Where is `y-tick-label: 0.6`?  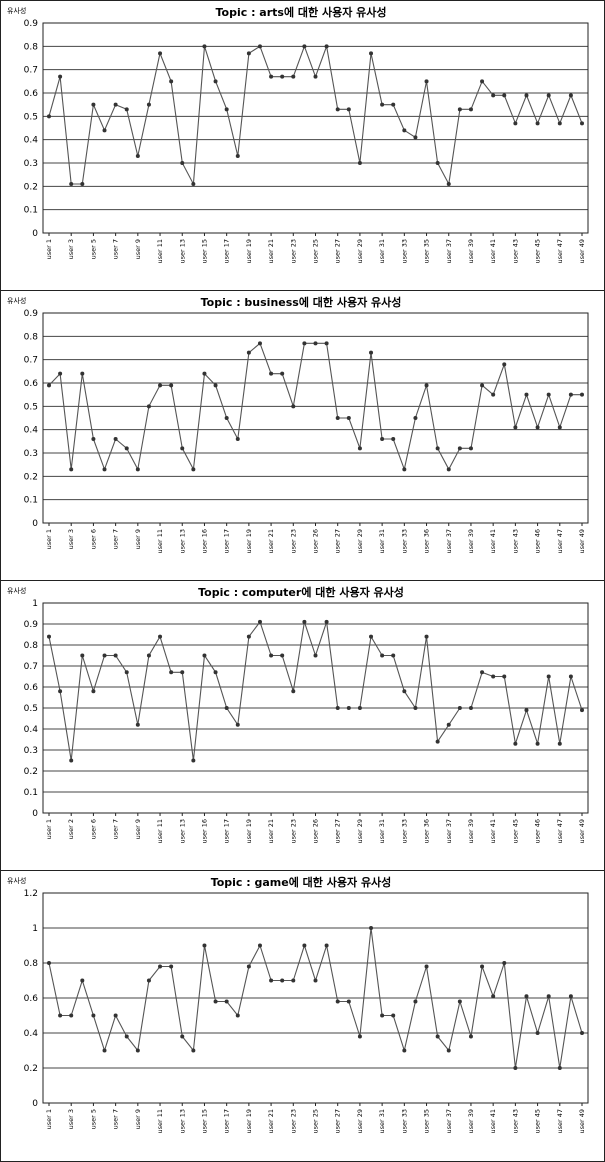
y-tick-label: 0.6 is located at coordinates (31, 94).